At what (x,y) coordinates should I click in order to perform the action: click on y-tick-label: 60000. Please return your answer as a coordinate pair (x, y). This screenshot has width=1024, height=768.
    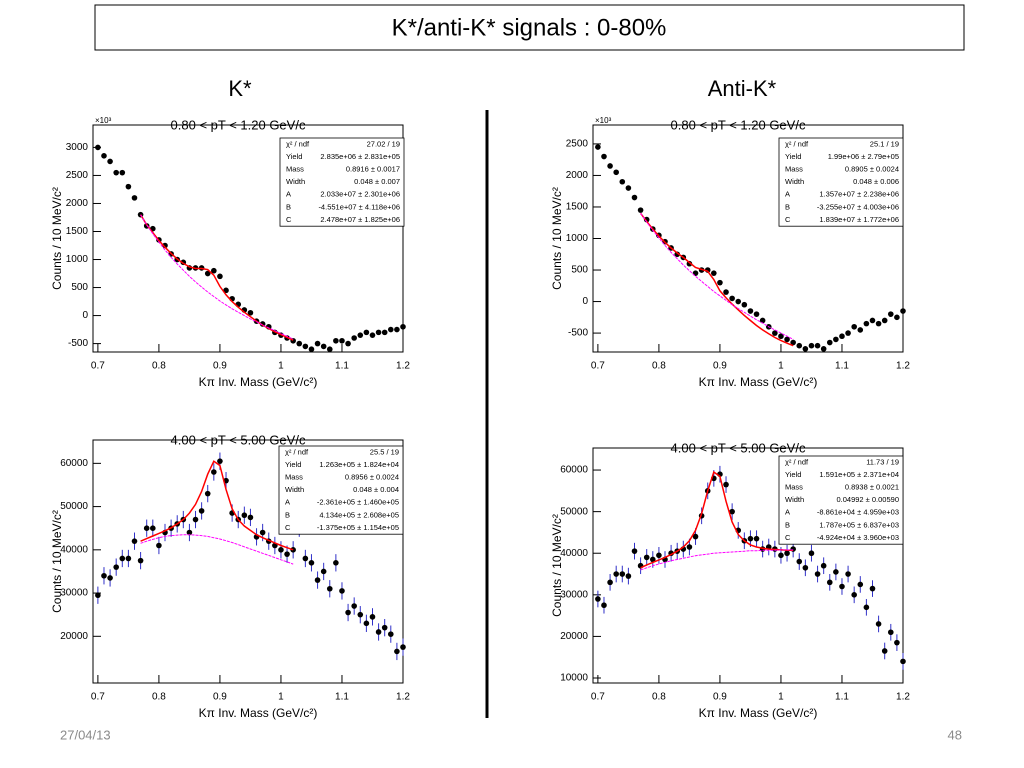
    Looking at the image, I should click on (574, 470).